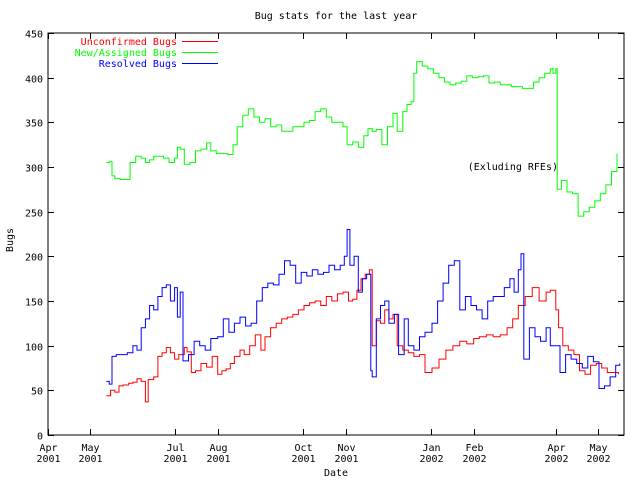 The height and width of the screenshot is (480, 640). What do you see at coordinates (513, 167) in the screenshot?
I see `rfe-annotation: (Exluding RFEs)` at bounding box center [513, 167].